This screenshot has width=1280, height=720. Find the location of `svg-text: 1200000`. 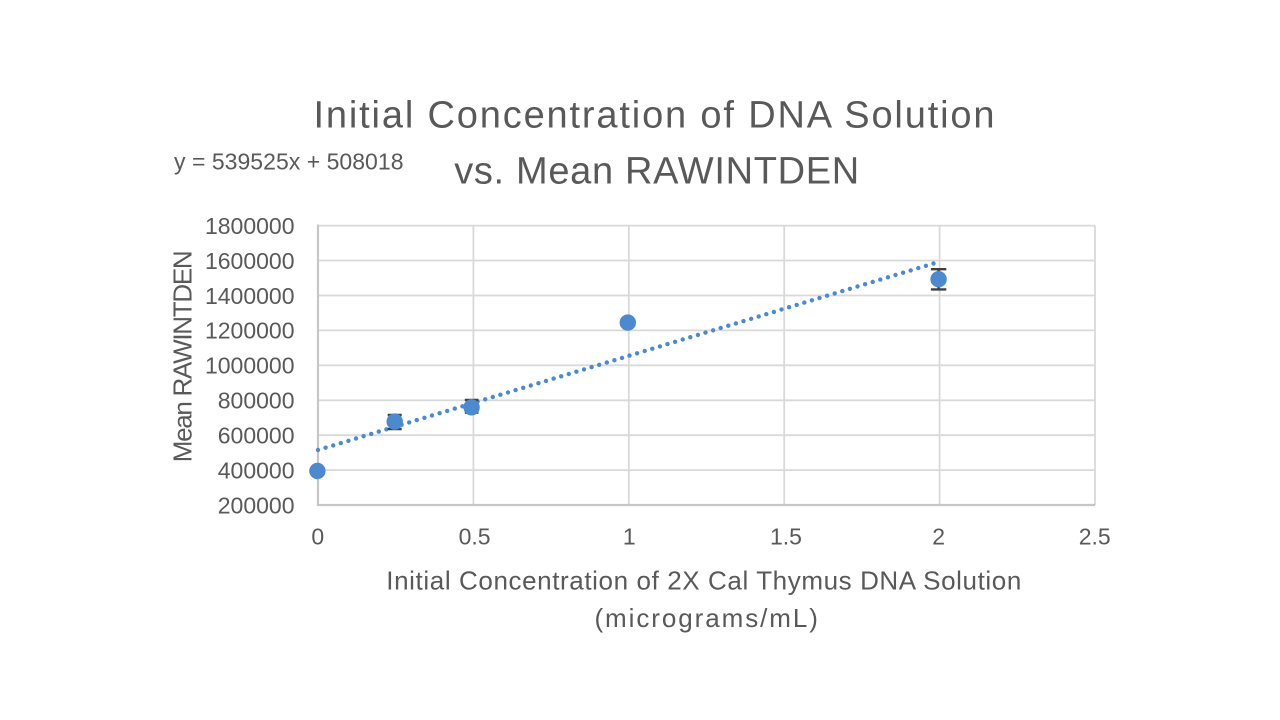

svg-text: 1200000 is located at coordinates (250, 331).